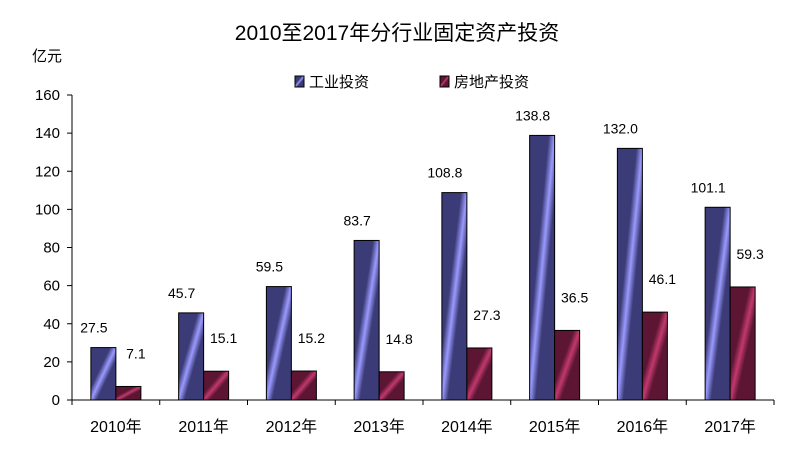  Describe the element at coordinates (662, 279) in the screenshot. I see `data-label: 46.1` at that location.